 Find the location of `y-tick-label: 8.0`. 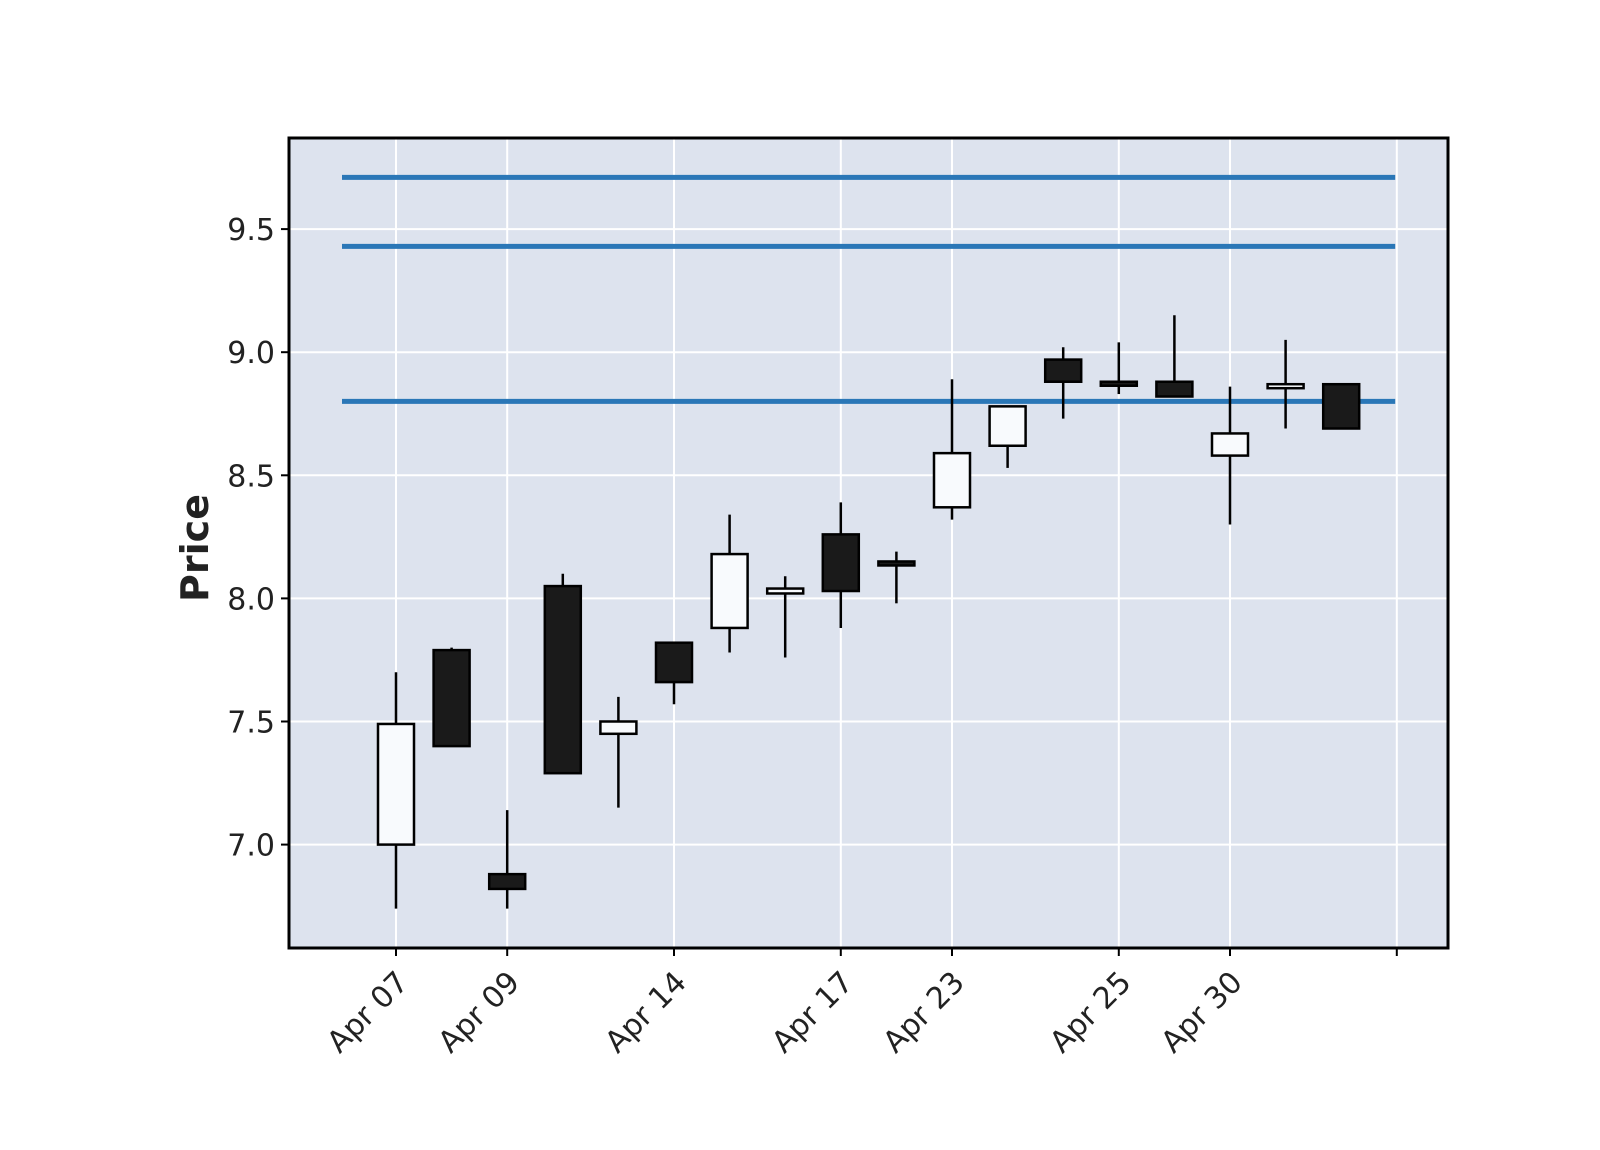

y-tick-label: 8.0 is located at coordinates (251, 599).